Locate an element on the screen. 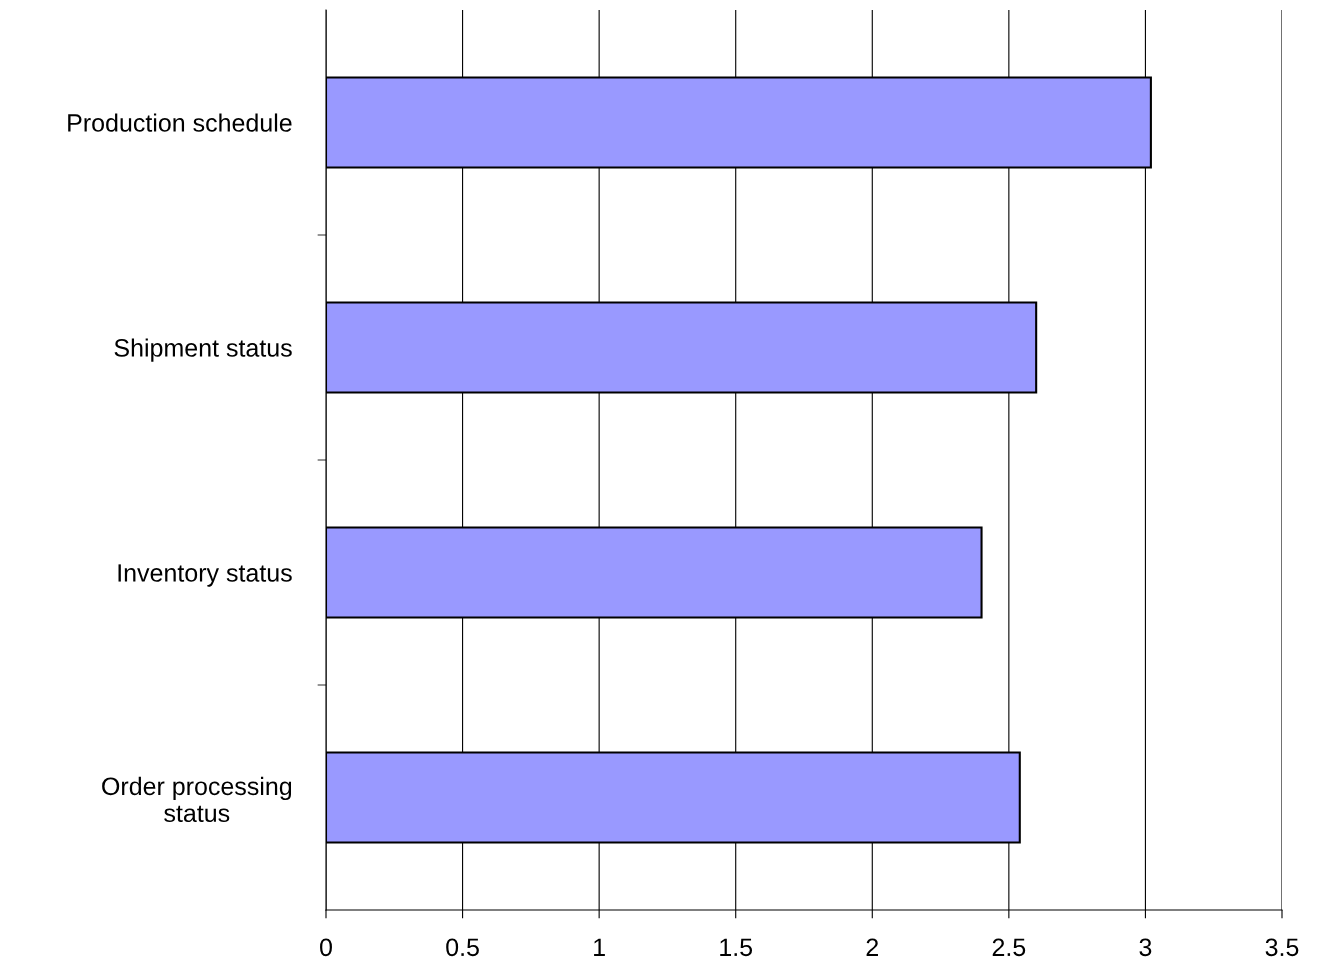 Image resolution: width=1320 pixels, height=971 pixels. x-tick-label: 0 is located at coordinates (326, 947).